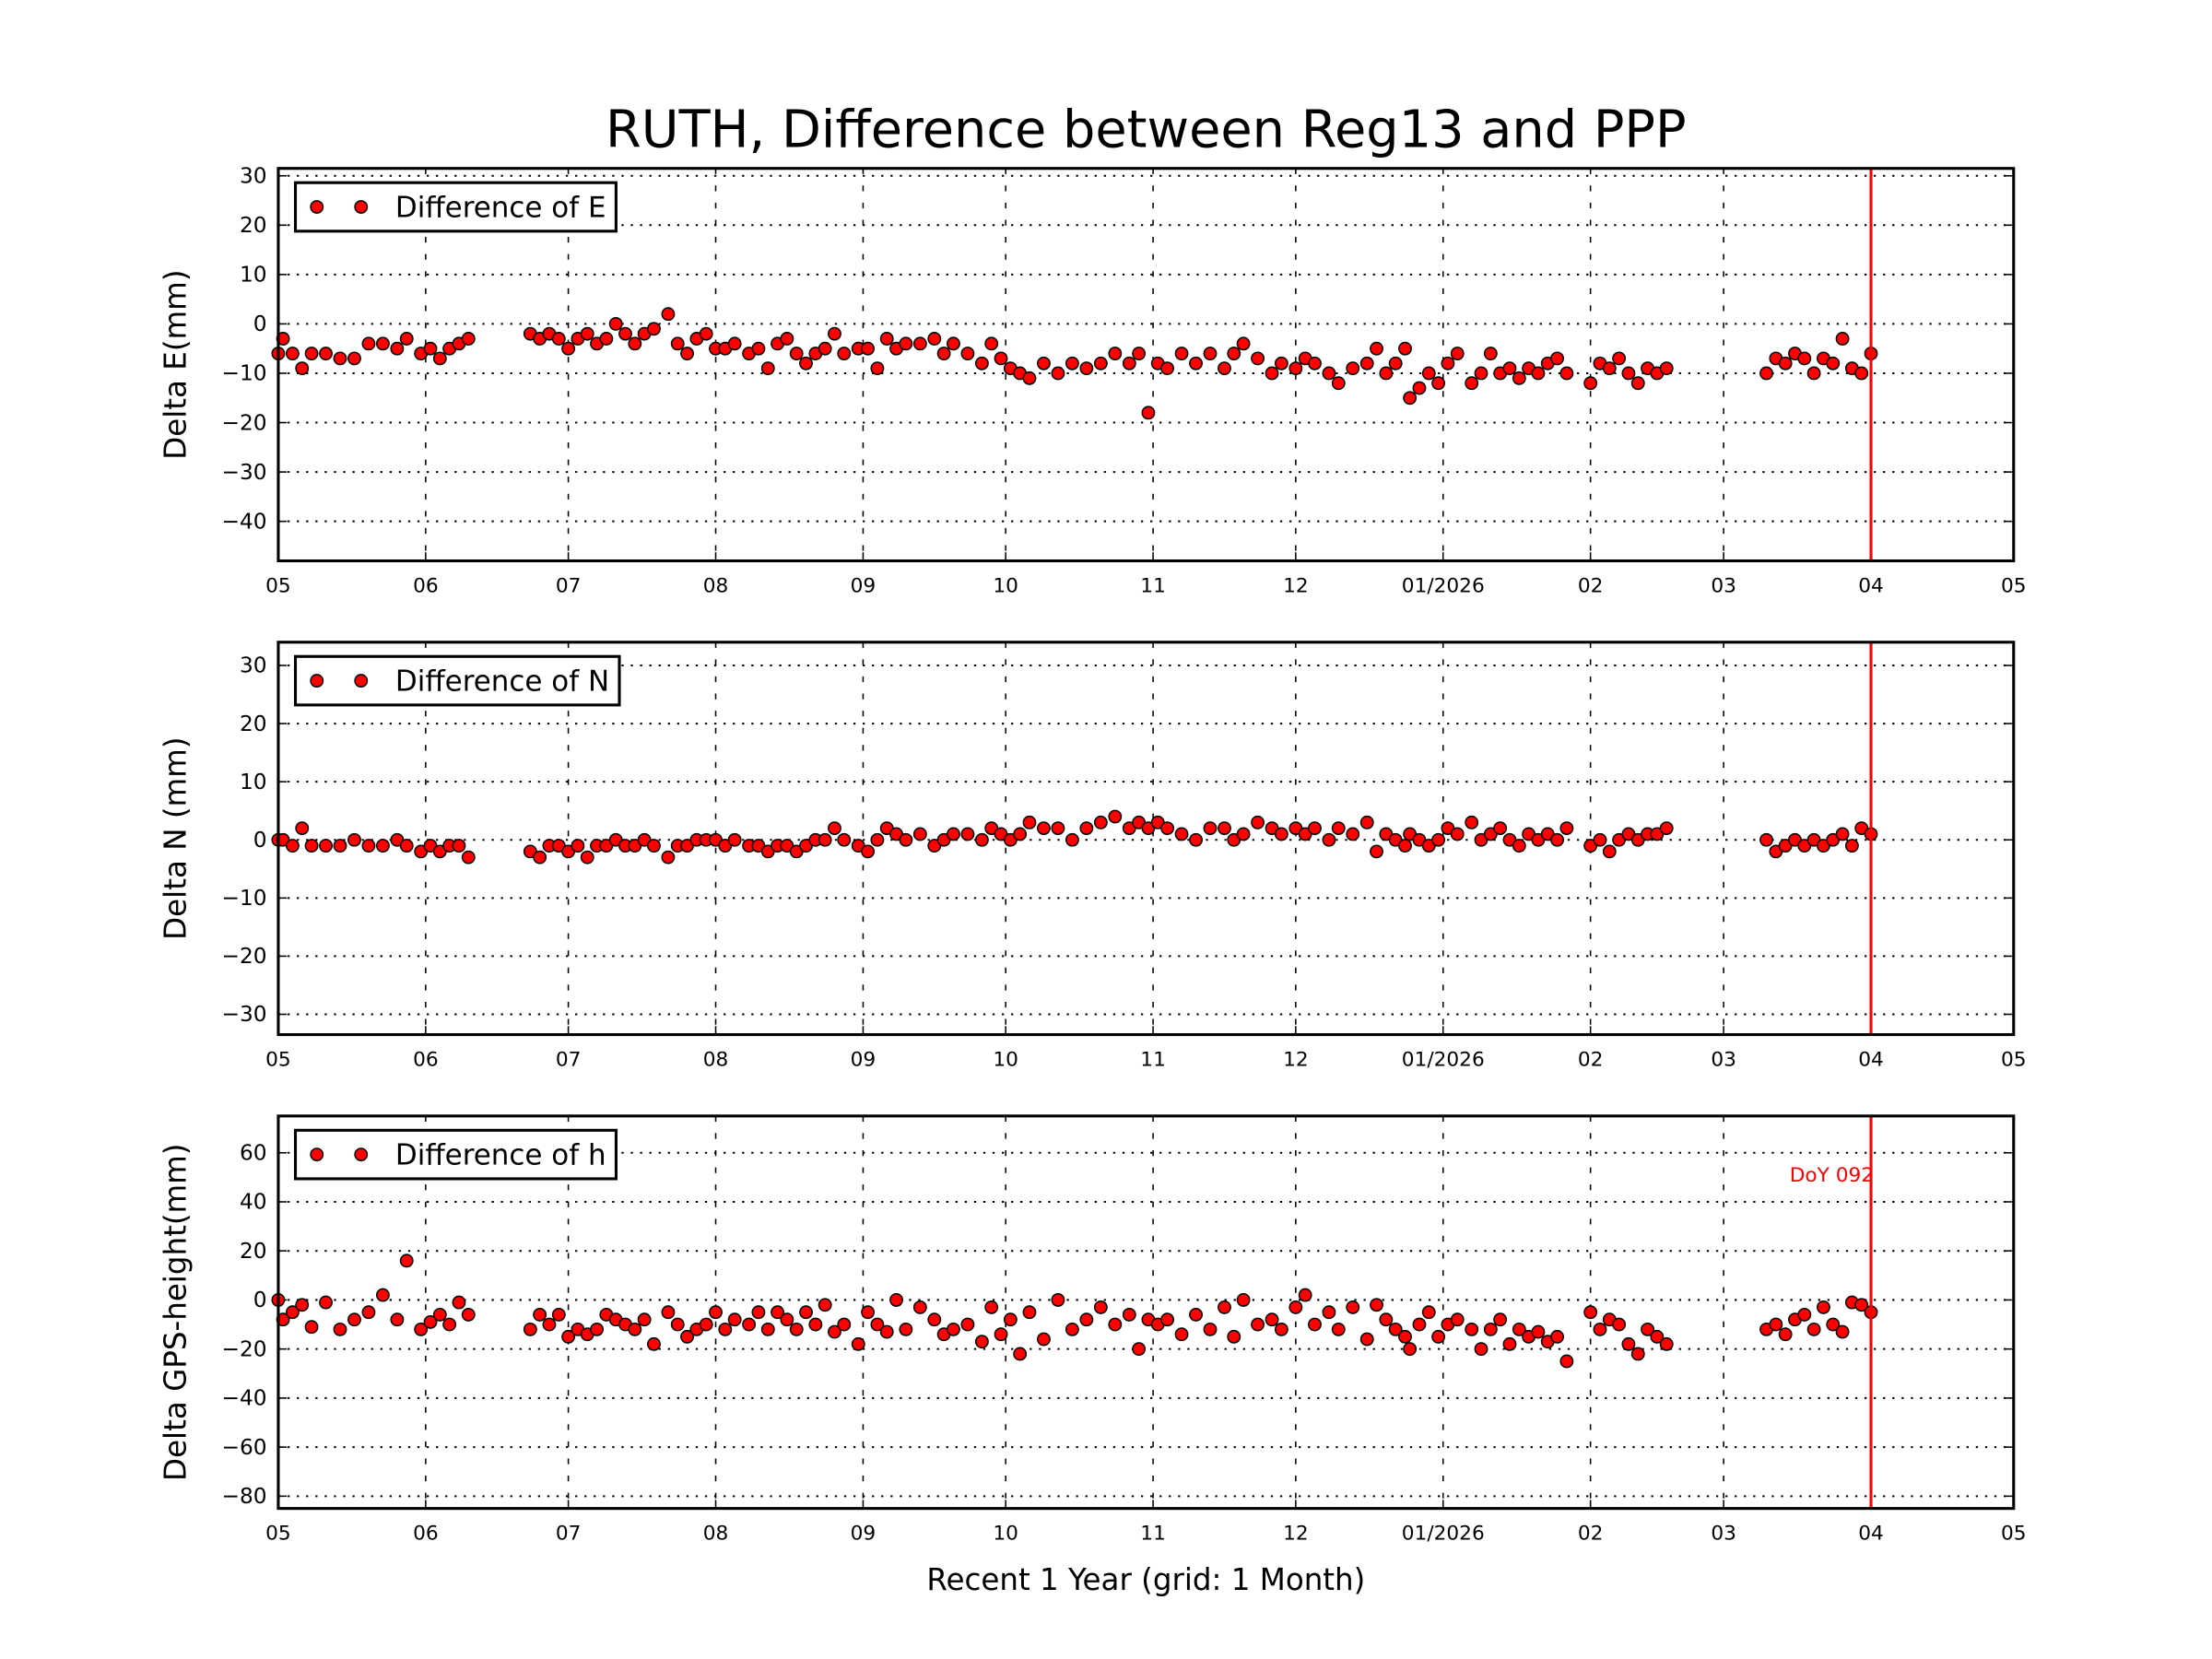  I want to click on y-tick-label: −20, so click(244, 956).